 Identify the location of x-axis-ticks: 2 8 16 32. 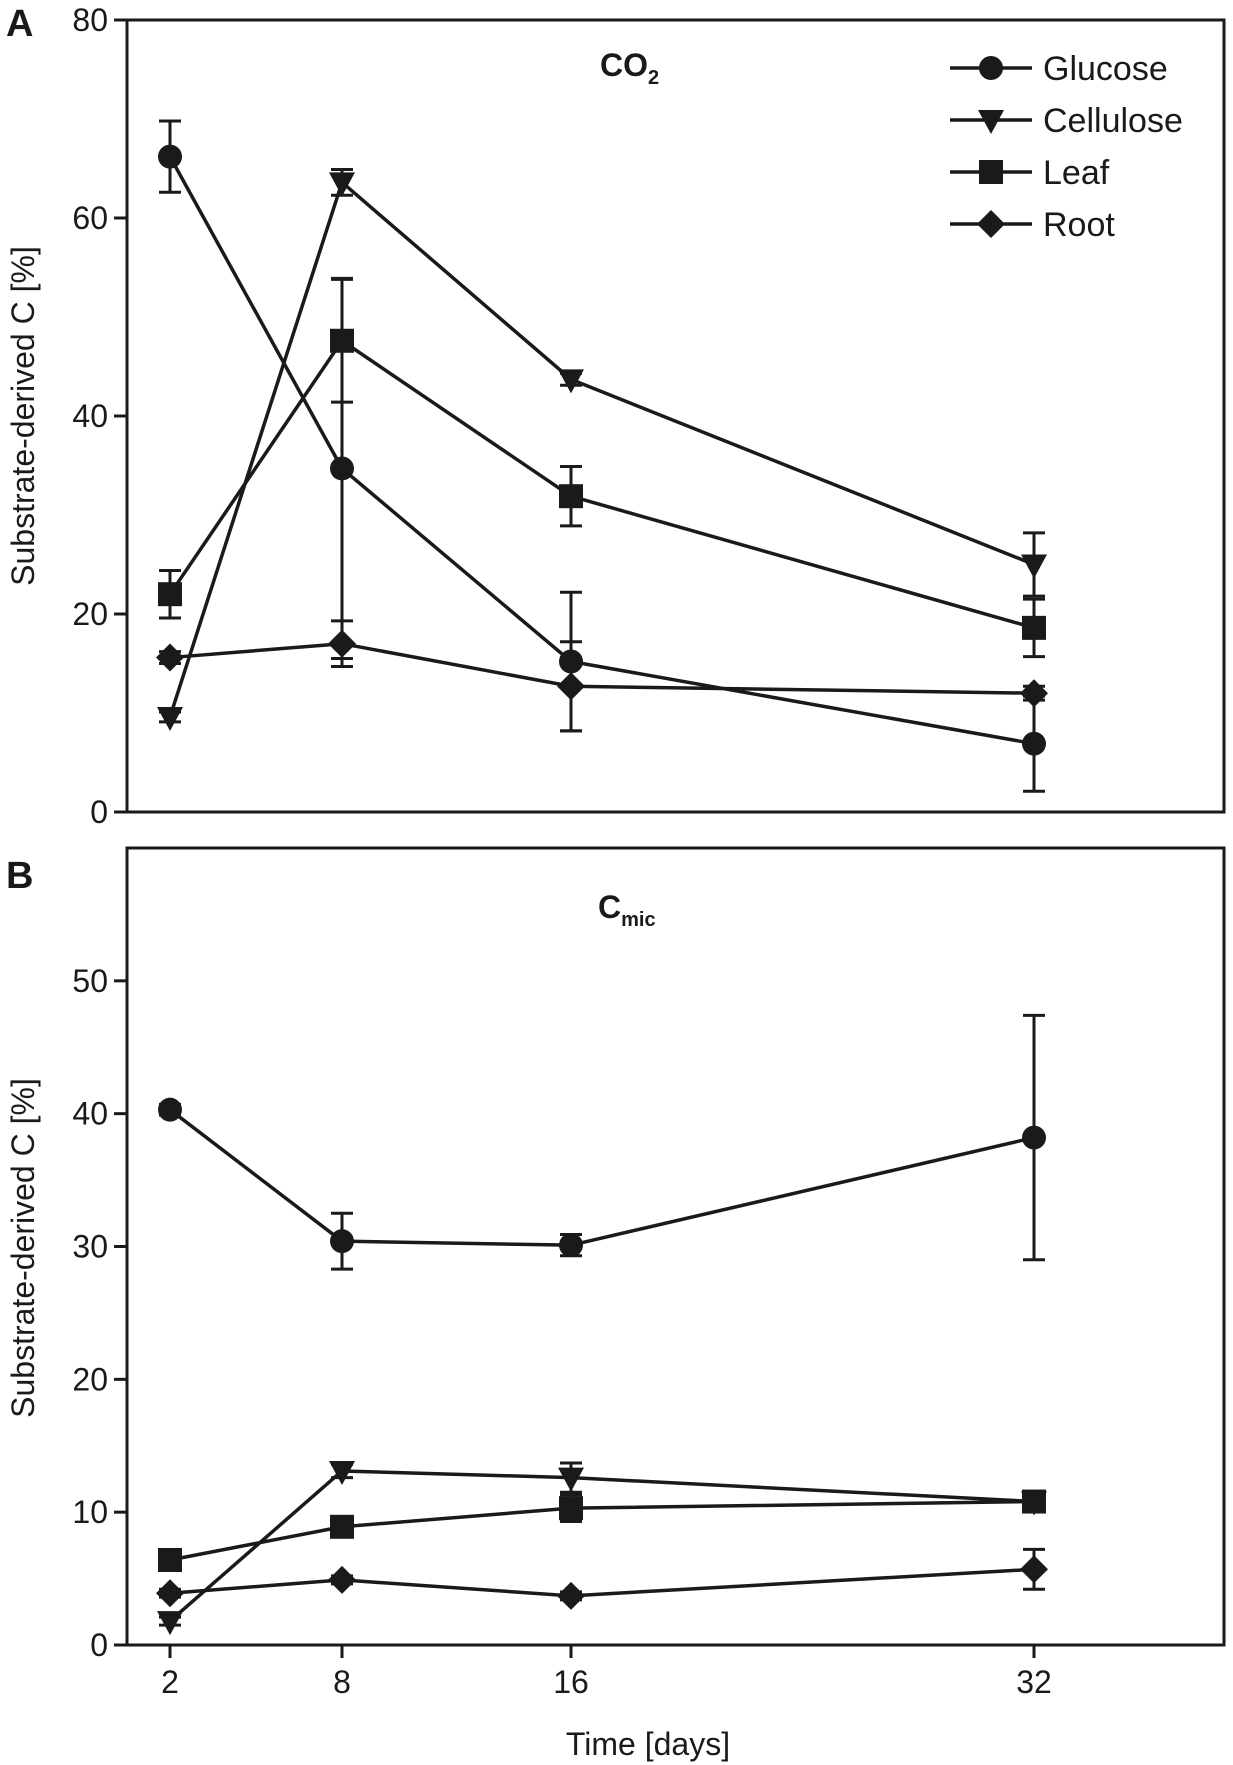
(606, 1672).